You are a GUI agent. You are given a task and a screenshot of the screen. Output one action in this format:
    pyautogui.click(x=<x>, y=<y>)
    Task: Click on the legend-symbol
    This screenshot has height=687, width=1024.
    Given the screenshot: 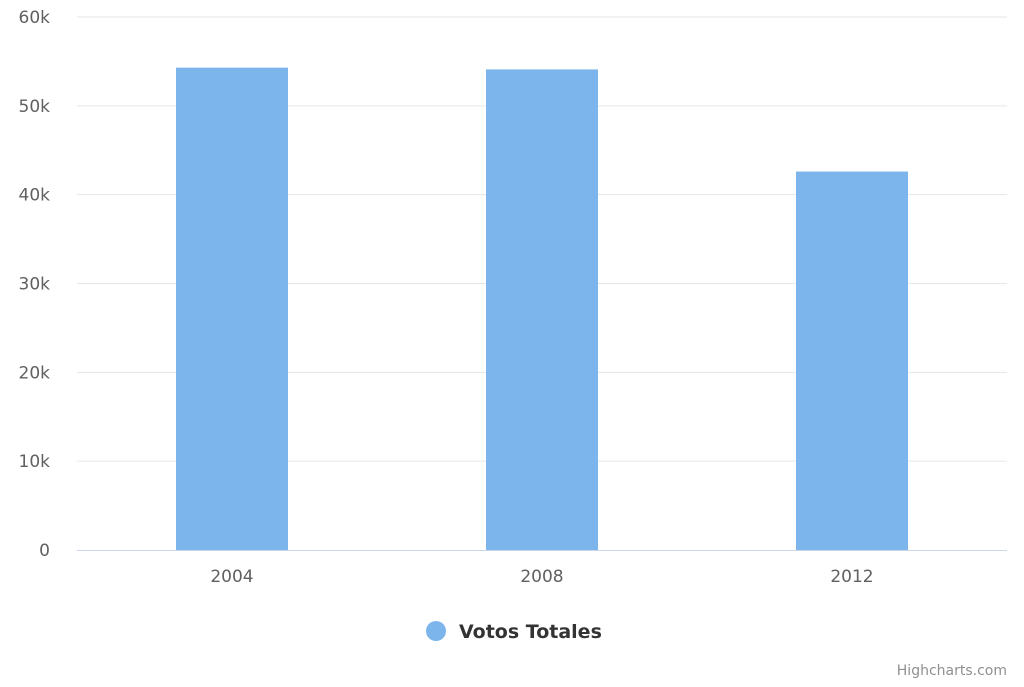 What is the action you would take?
    pyautogui.click(x=436, y=631)
    